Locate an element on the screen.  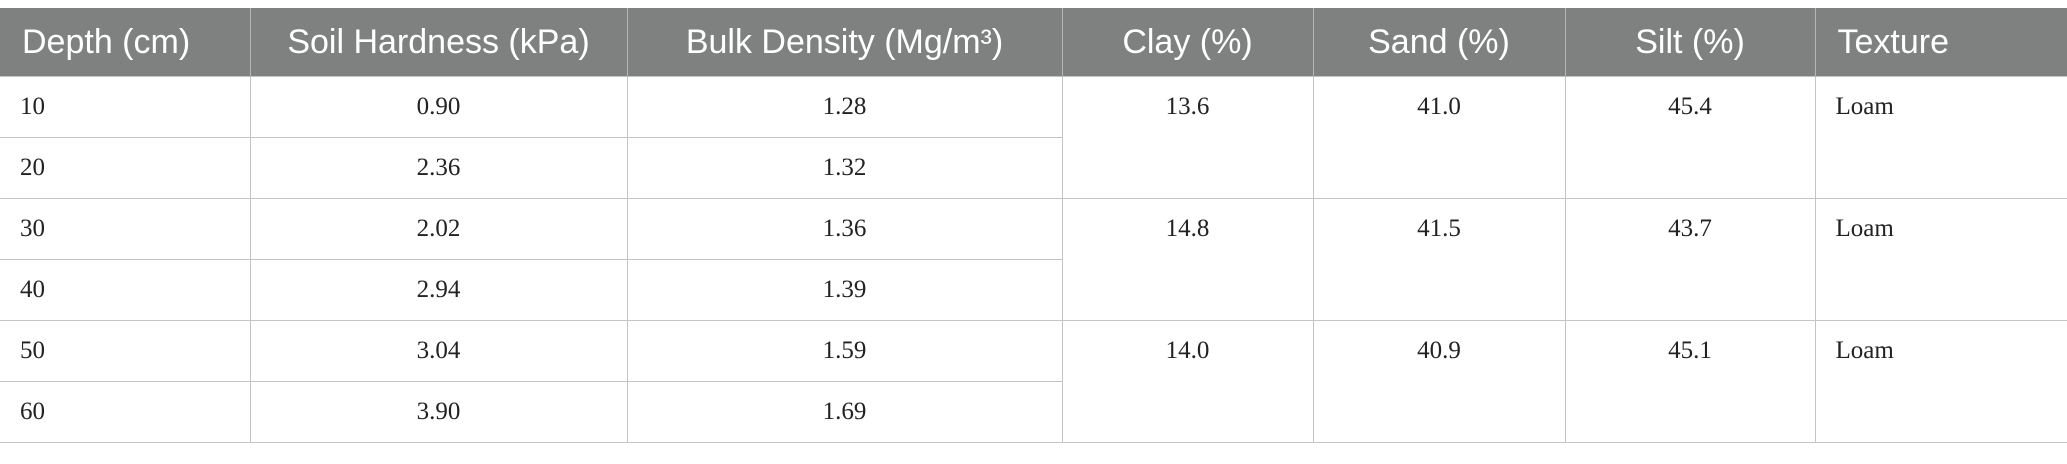
merged-cell: 43.7 is located at coordinates (1690, 259).